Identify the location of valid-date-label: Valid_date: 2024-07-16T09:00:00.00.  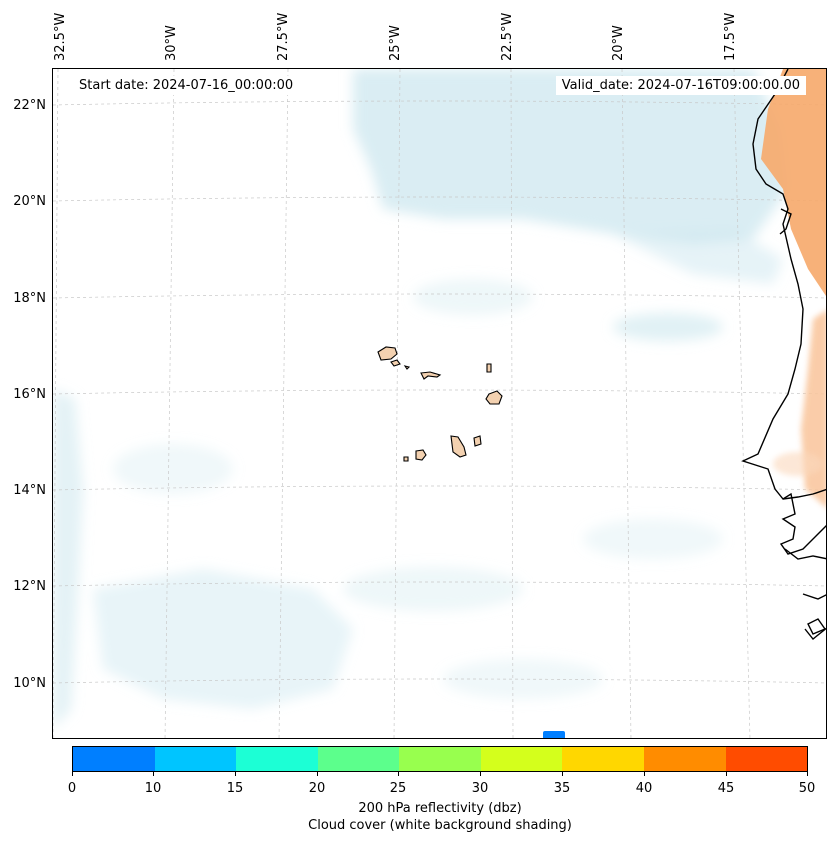
(680, 85).